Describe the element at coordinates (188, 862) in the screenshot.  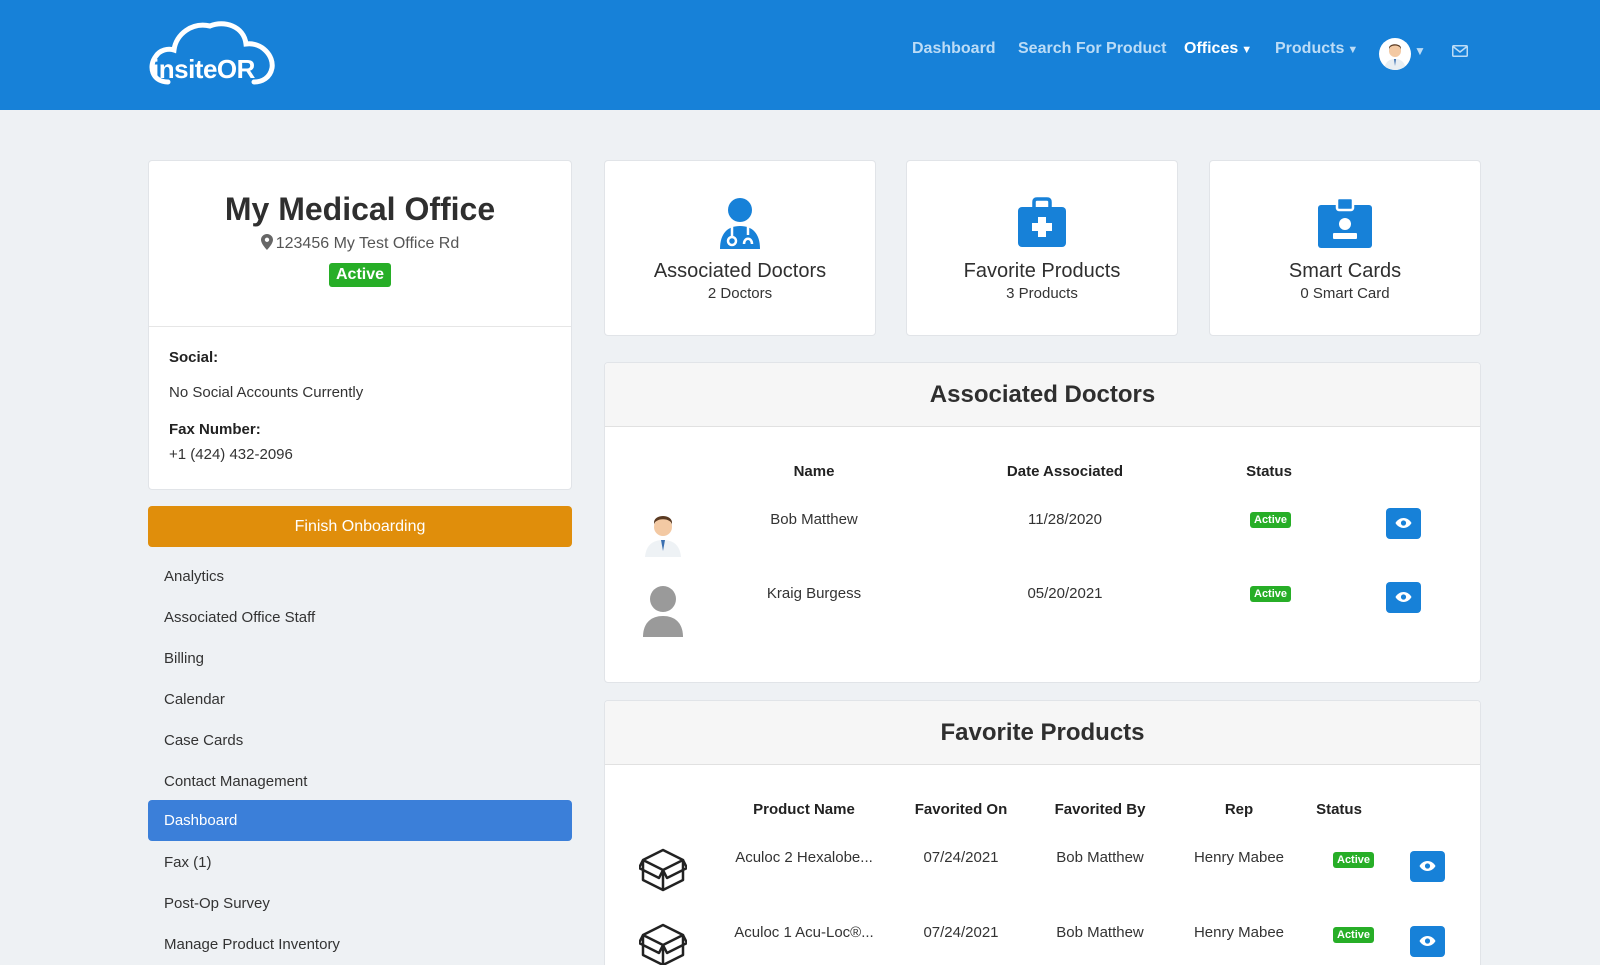
I see `sidebar-item-fax: Fax (1)` at that location.